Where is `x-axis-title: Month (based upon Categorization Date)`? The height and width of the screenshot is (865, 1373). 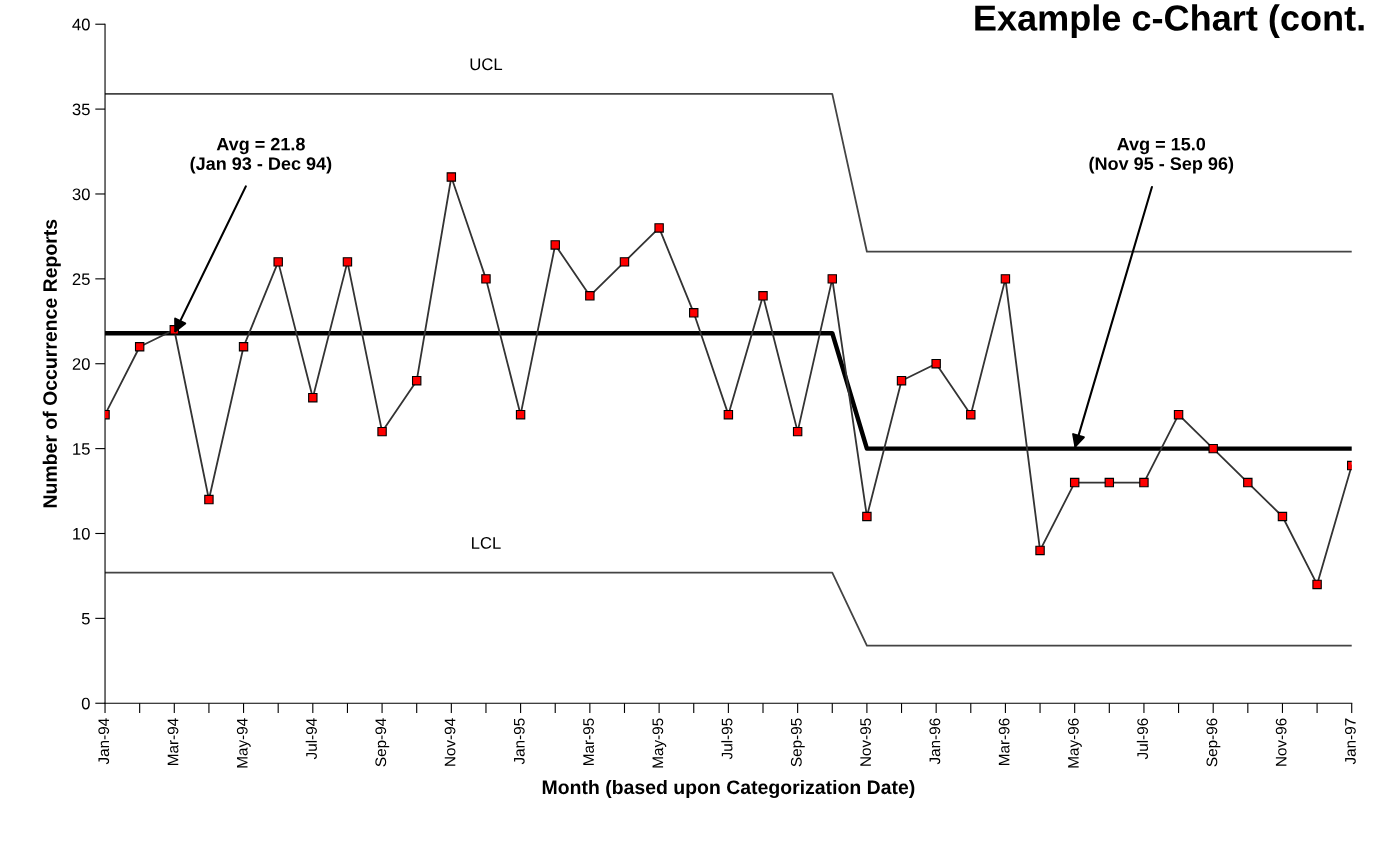
x-axis-title: Month (based upon Categorization Date) is located at coordinates (728, 789).